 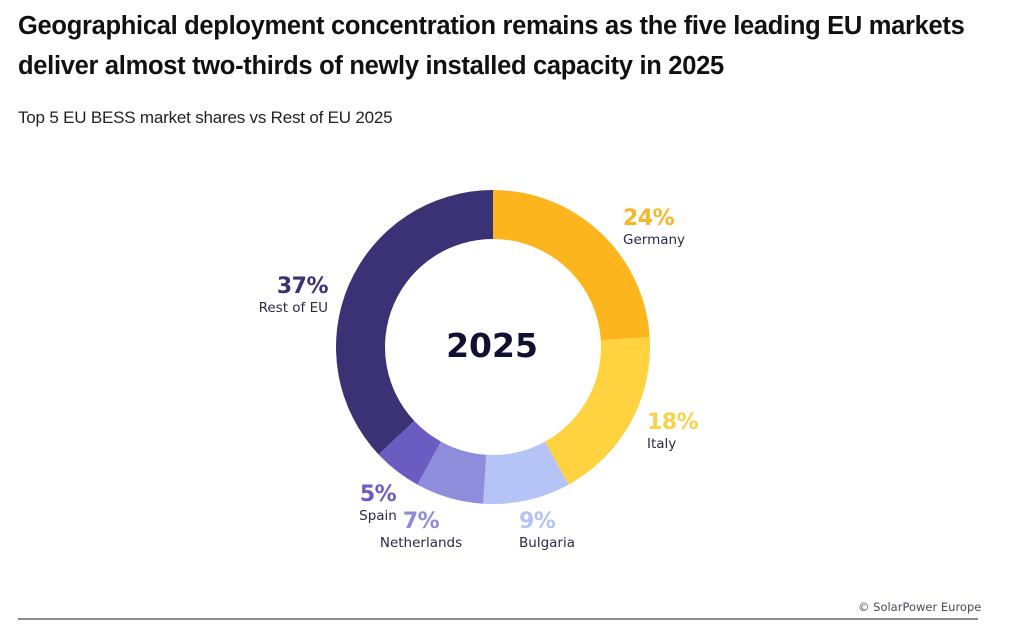 What do you see at coordinates (654, 240) in the screenshot?
I see `category-label-germany: Germany` at bounding box center [654, 240].